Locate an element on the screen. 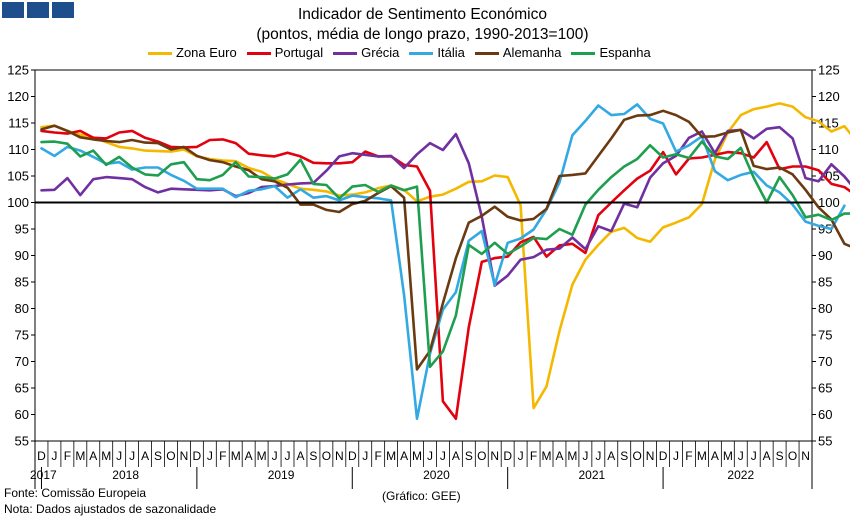 The height and width of the screenshot is (518, 850). legend-label: Alemanha is located at coordinates (532, 52).